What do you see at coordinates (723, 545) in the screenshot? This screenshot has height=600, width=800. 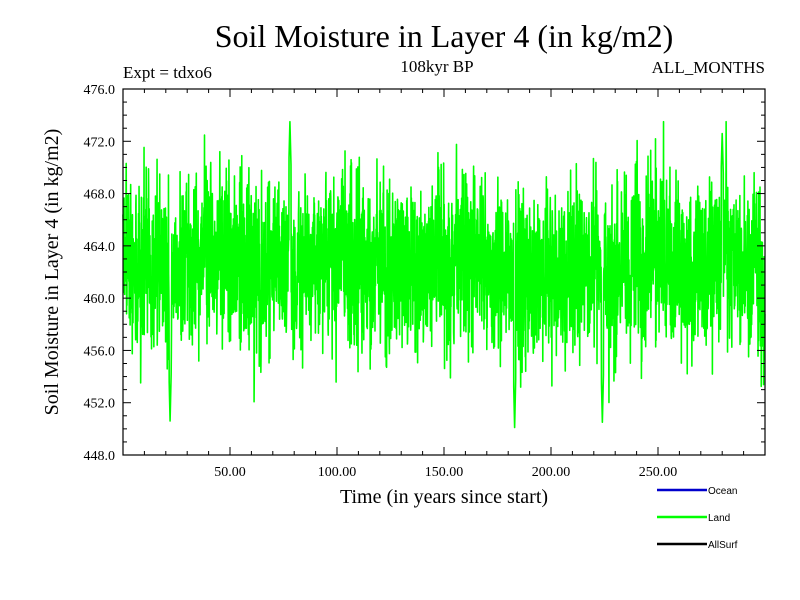 I see `legend-label-allsurf: AllSurf` at bounding box center [723, 545].